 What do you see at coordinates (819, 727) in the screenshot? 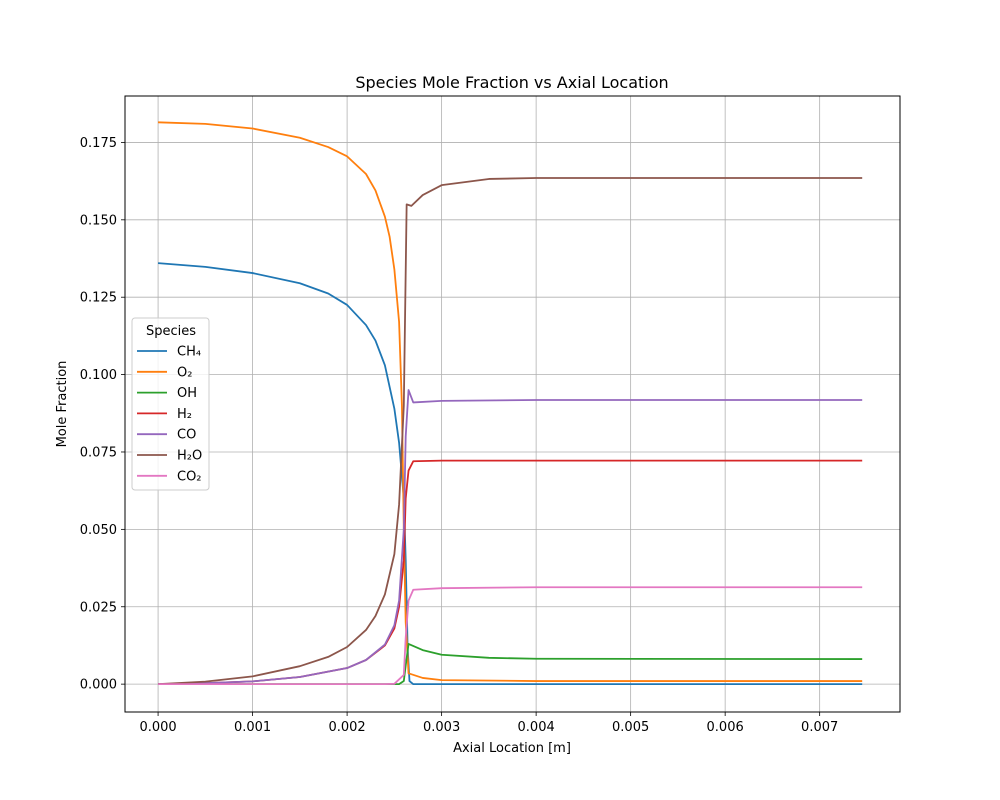
I see `x-tick-label: 0.007` at bounding box center [819, 727].